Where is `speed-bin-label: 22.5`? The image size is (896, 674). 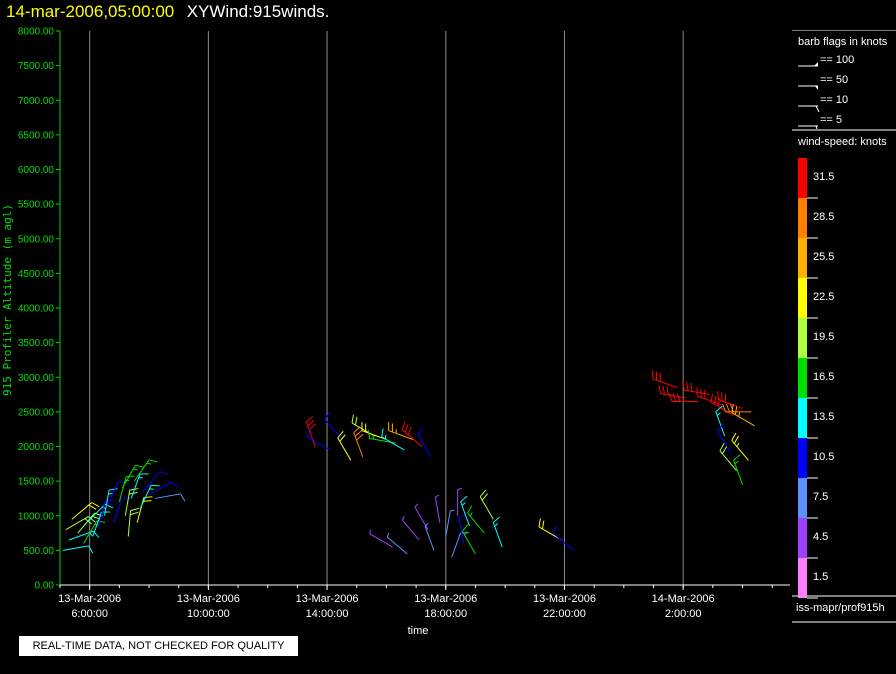 speed-bin-label: 22.5 is located at coordinates (824, 297).